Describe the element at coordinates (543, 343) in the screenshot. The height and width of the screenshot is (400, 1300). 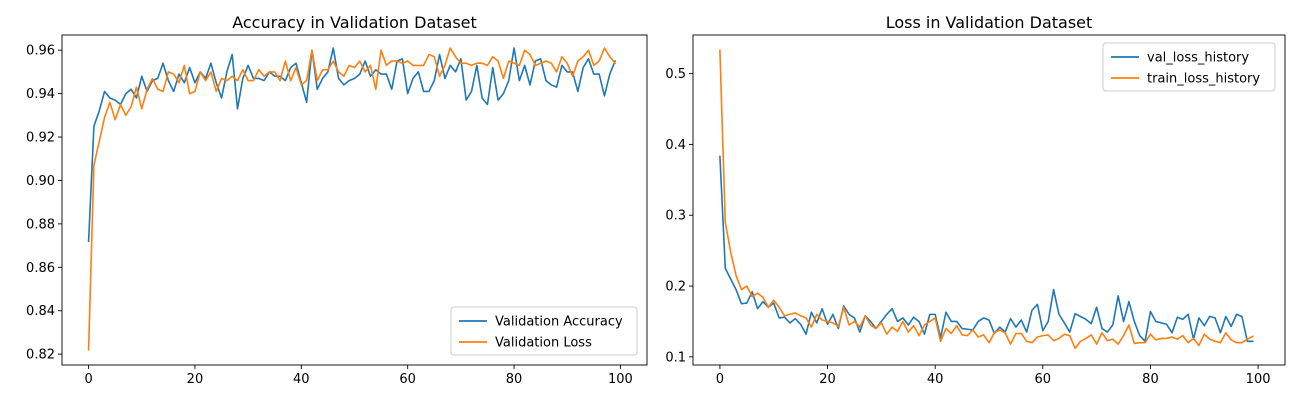
I see `accuracy-legend-label-1: Validation Loss` at that location.